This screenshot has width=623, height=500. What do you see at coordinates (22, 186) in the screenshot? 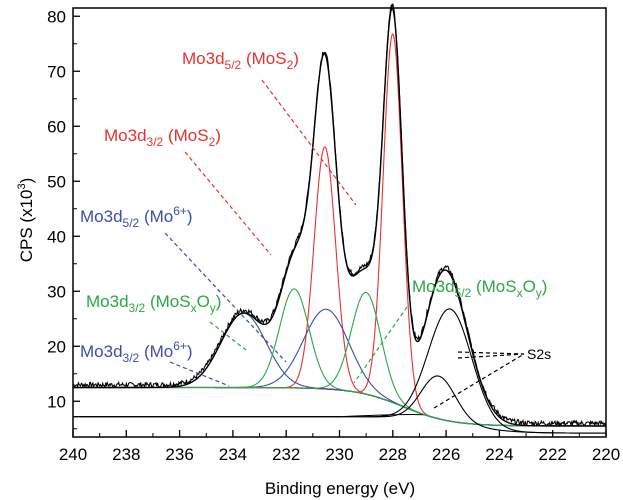
I see `y-axis-label-sup: 3` at bounding box center [22, 186].